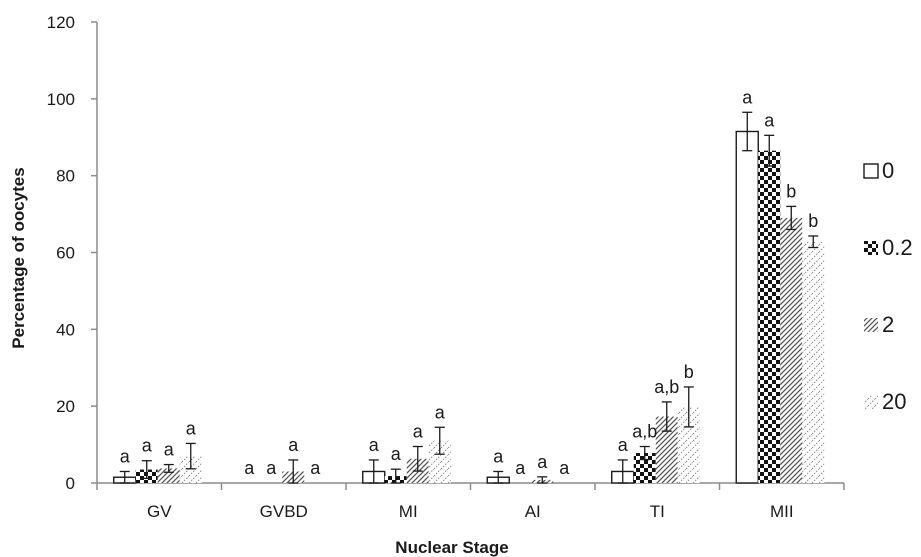 The image size is (921, 557). Describe the element at coordinates (61, 99) in the screenshot. I see `y-tick-label: 100` at that location.